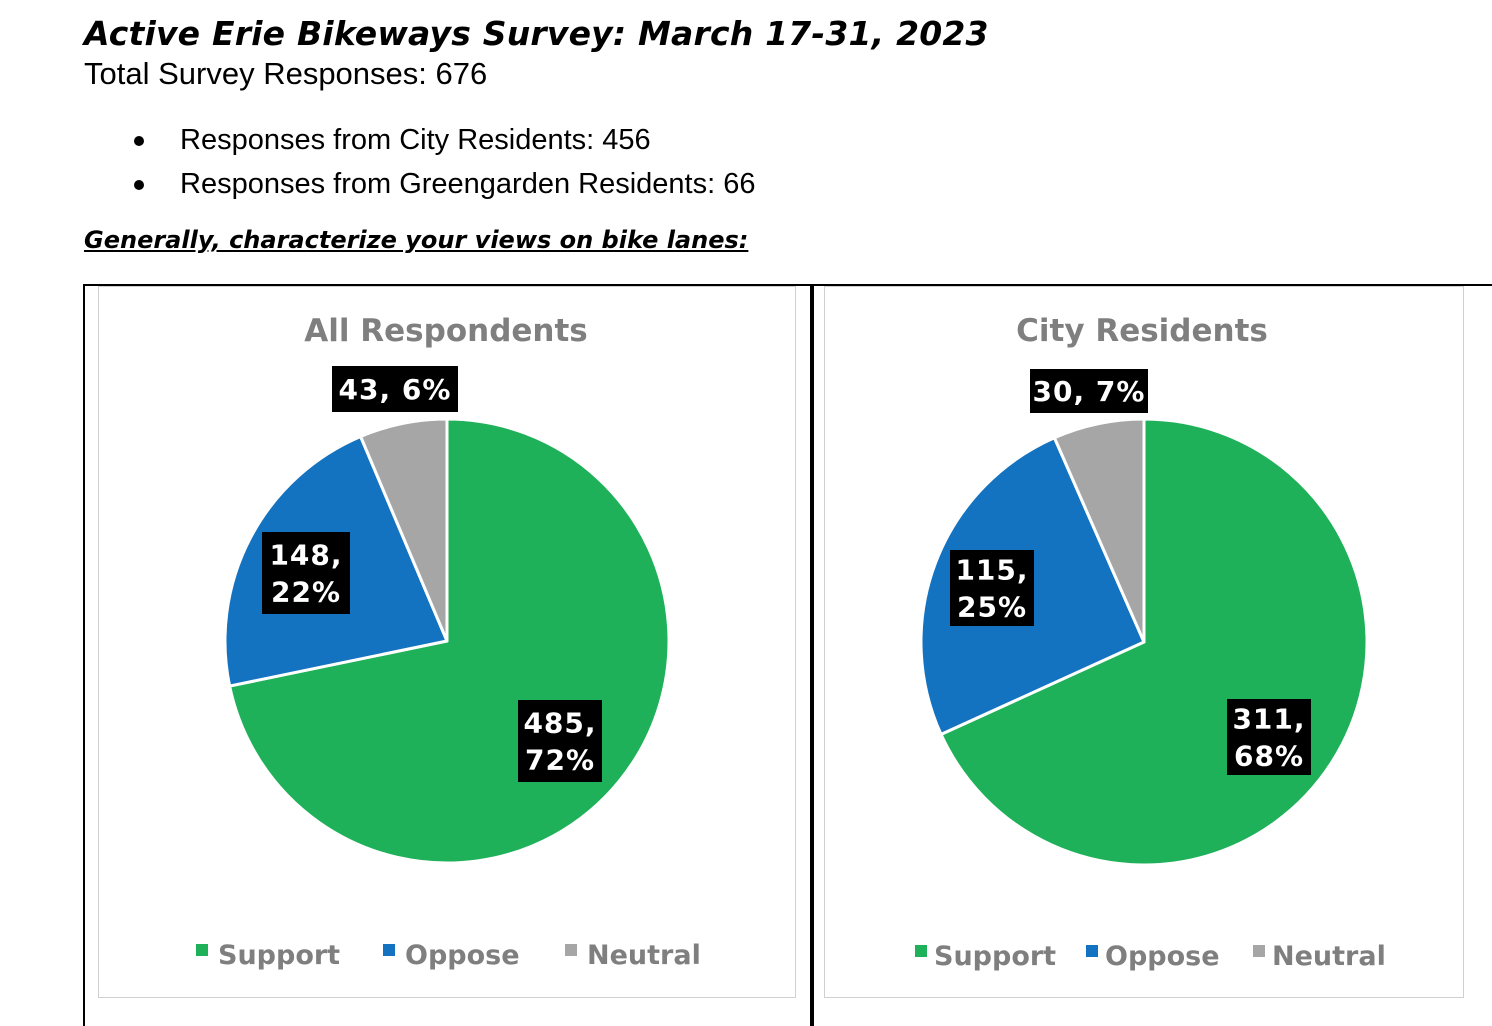 The height and width of the screenshot is (1026, 1492). I want to click on data-label-text: 22%, so click(306, 592).